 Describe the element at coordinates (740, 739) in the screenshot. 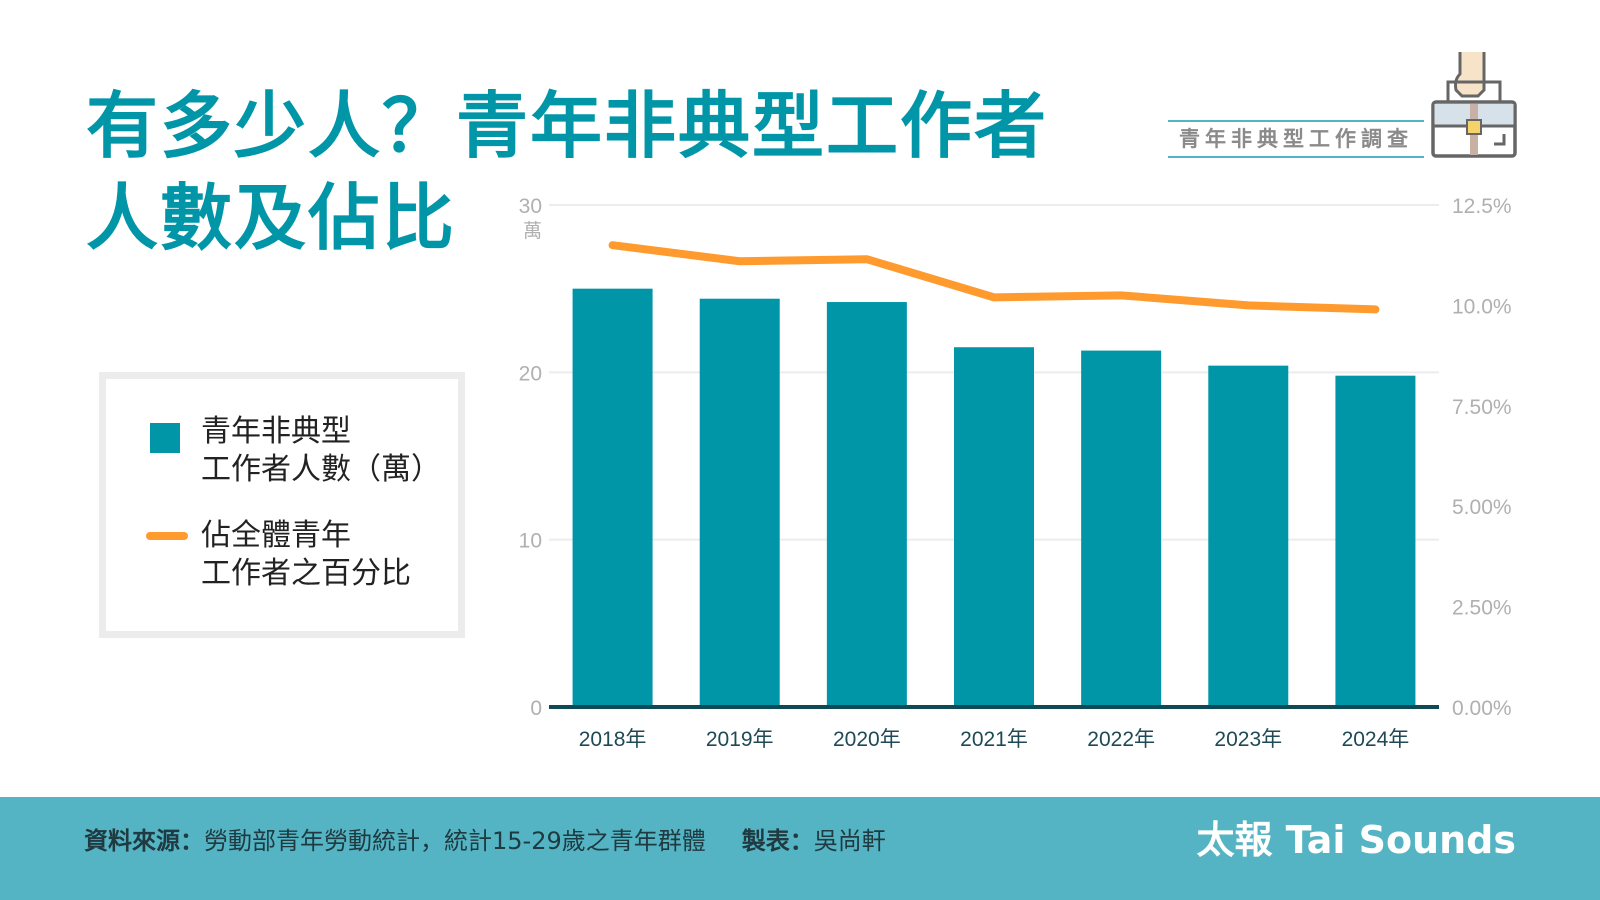

I see `x-tick-label: 2019年` at that location.